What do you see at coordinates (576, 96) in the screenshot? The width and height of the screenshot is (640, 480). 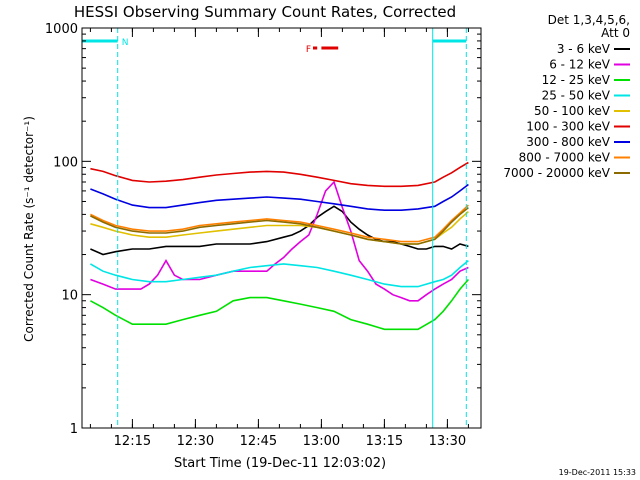 I see `legend-label-3: 25 - 50 keV` at bounding box center [576, 96].